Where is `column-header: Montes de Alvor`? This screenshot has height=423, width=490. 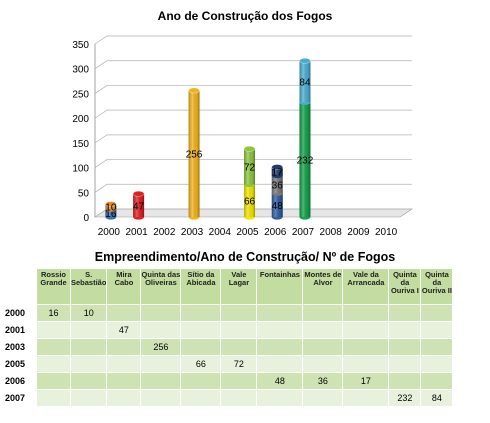 column-header: Montes de Alvor is located at coordinates (323, 286).